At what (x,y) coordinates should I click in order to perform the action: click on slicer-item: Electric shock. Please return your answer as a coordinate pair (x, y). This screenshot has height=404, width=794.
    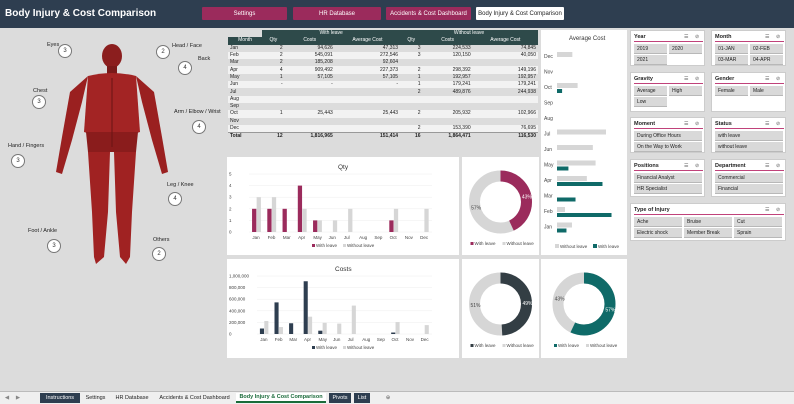
    Looking at the image, I should click on (658, 233).